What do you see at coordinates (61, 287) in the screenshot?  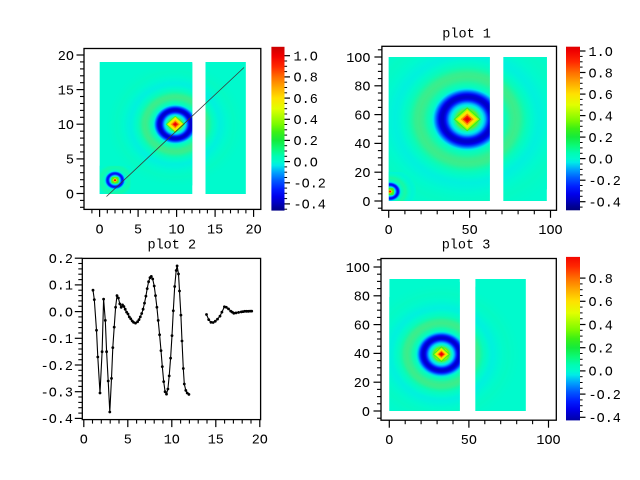 I see `svg-text: O.1` at bounding box center [61, 287].